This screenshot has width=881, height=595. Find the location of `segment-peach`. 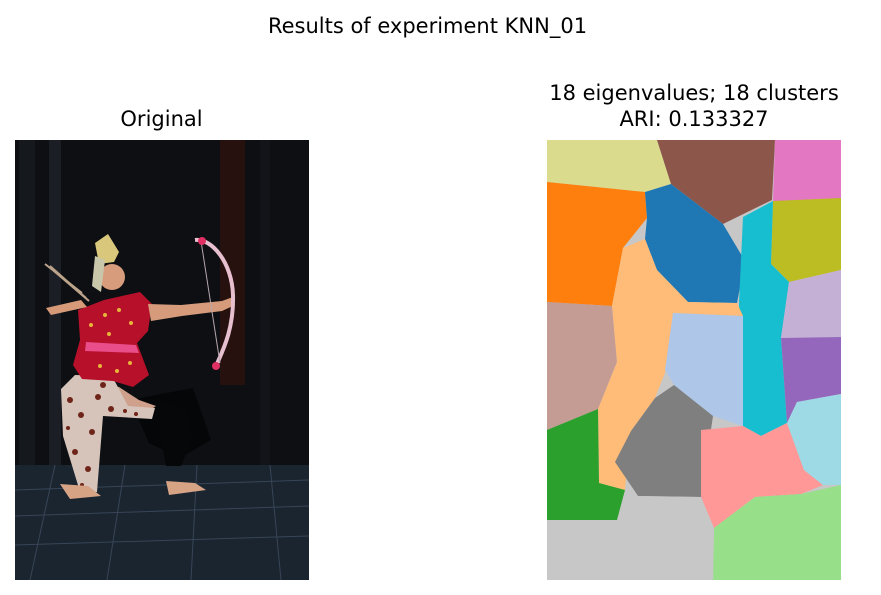

segment-peach is located at coordinates (670, 364).